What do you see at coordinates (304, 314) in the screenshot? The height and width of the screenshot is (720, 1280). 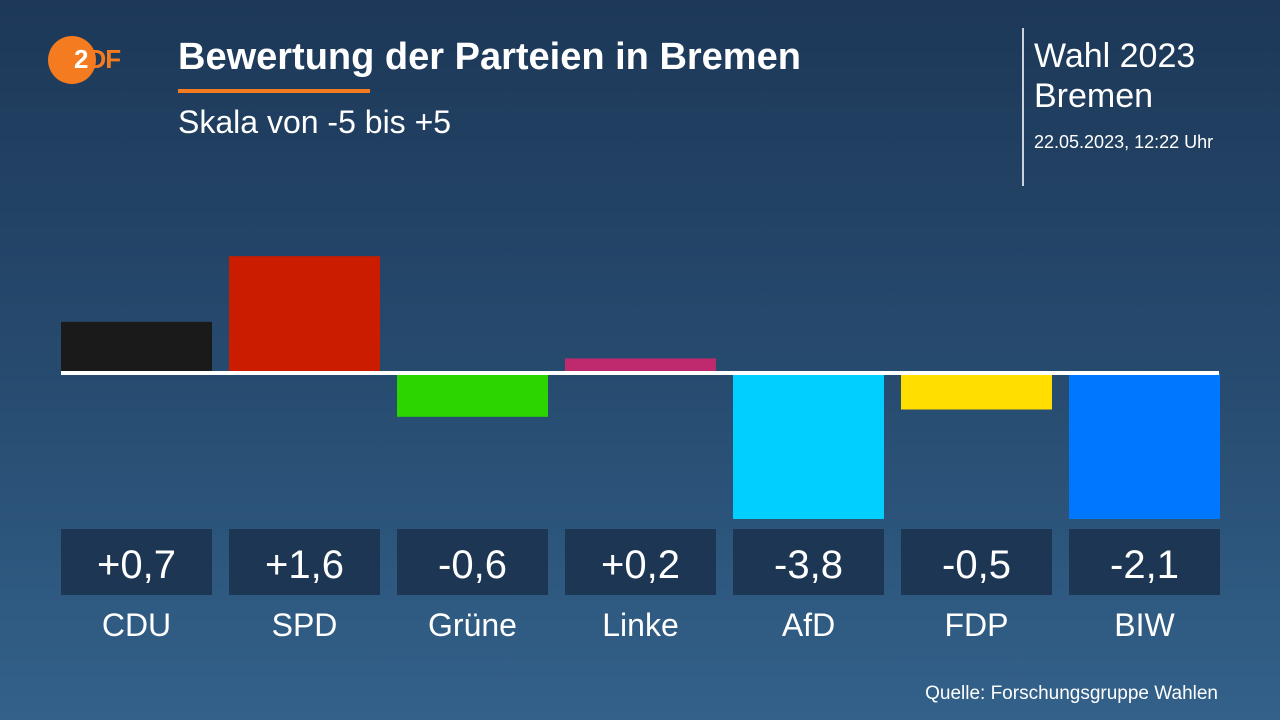 I see `bar-spd` at bounding box center [304, 314].